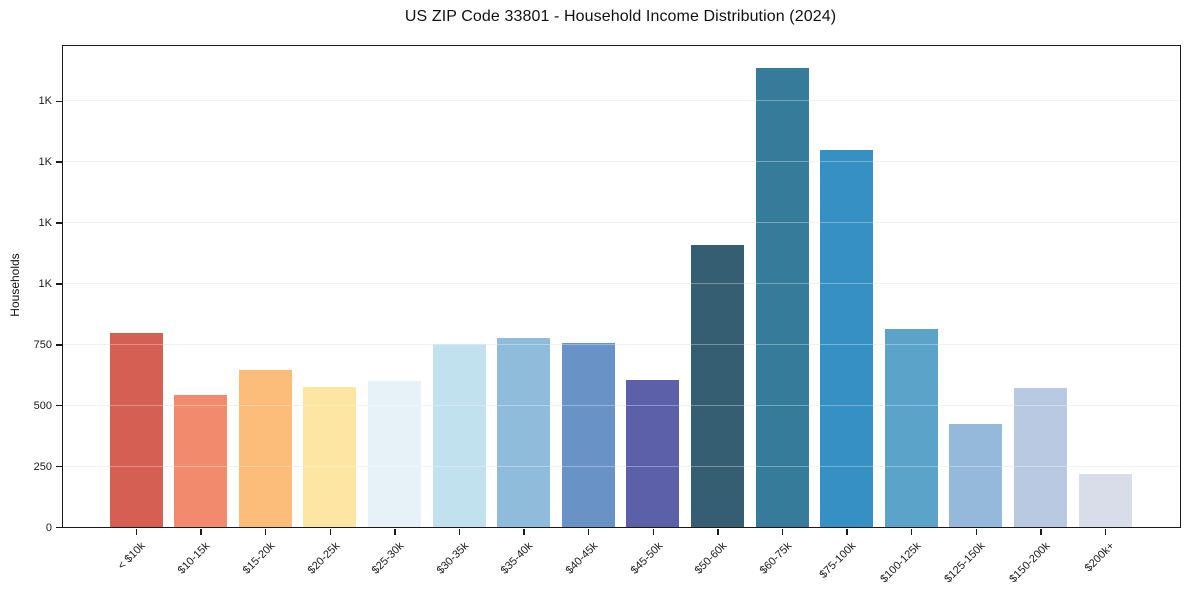  I want to click on x-tick-label: $35-40k, so click(517, 558).